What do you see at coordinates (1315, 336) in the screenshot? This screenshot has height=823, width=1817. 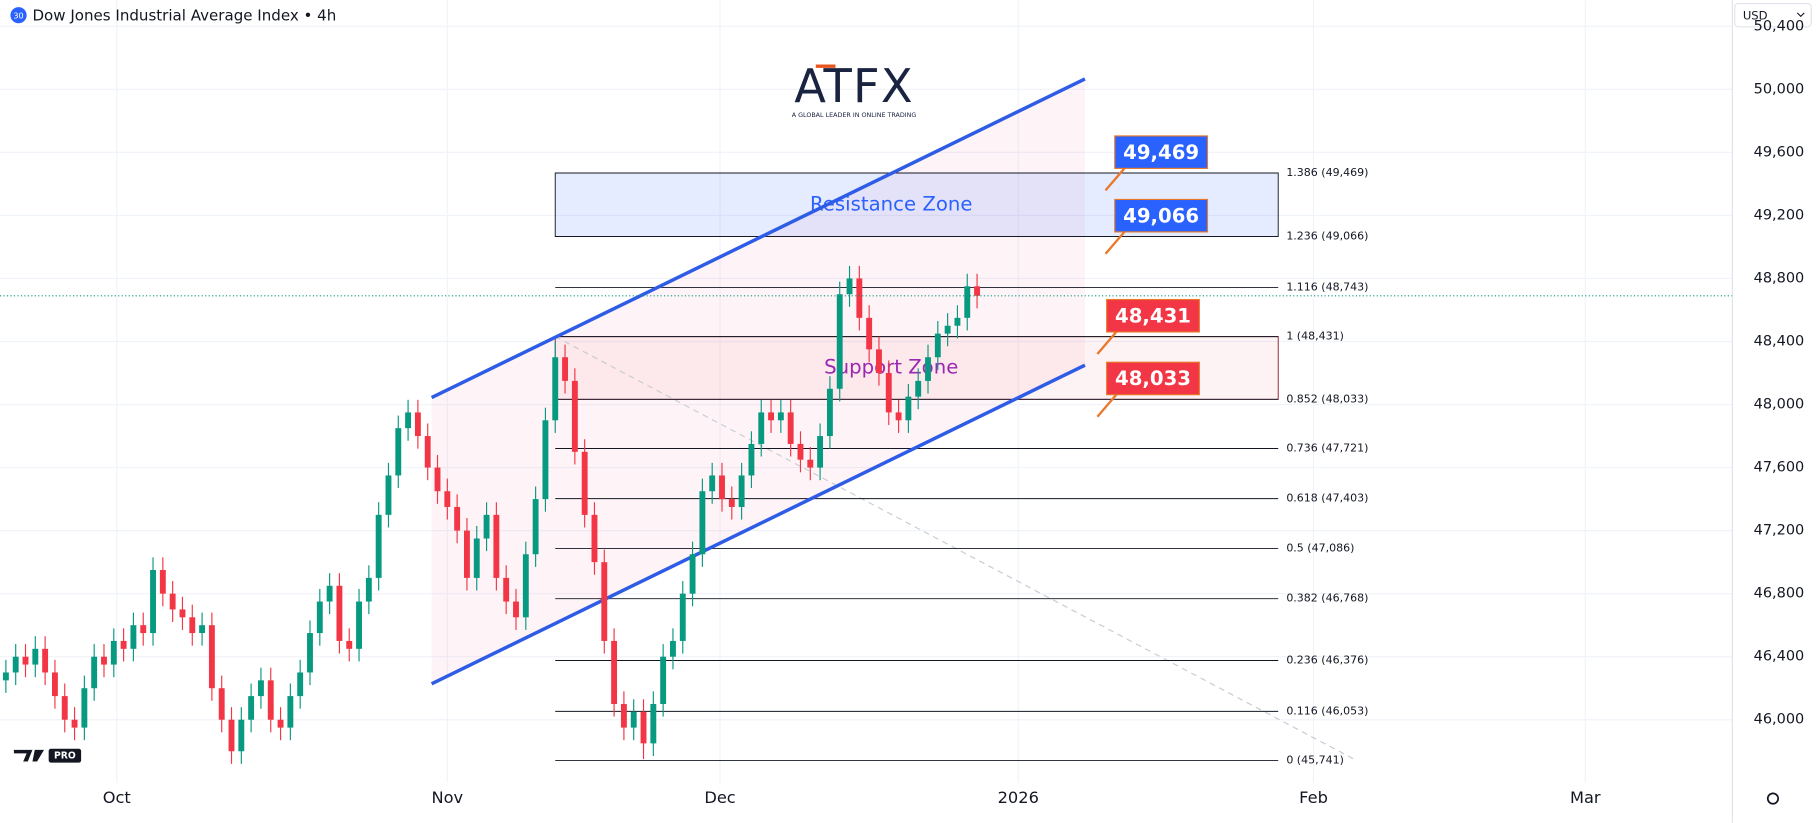 I see `fib-label: 1 (48,431)` at bounding box center [1315, 336].